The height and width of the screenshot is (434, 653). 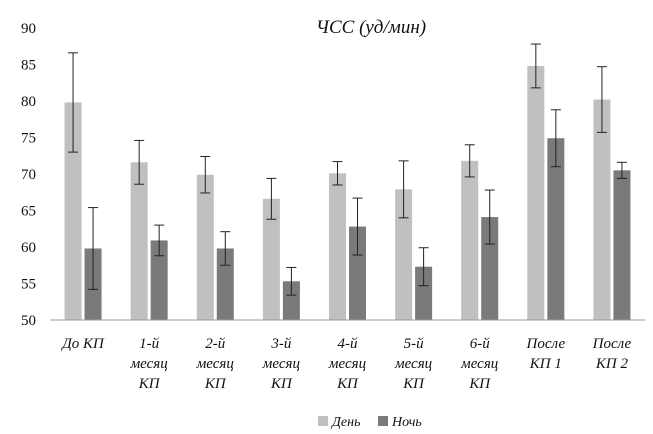 I want to click on x-tick-label: 6-й месяц КП, so click(x=479, y=364).